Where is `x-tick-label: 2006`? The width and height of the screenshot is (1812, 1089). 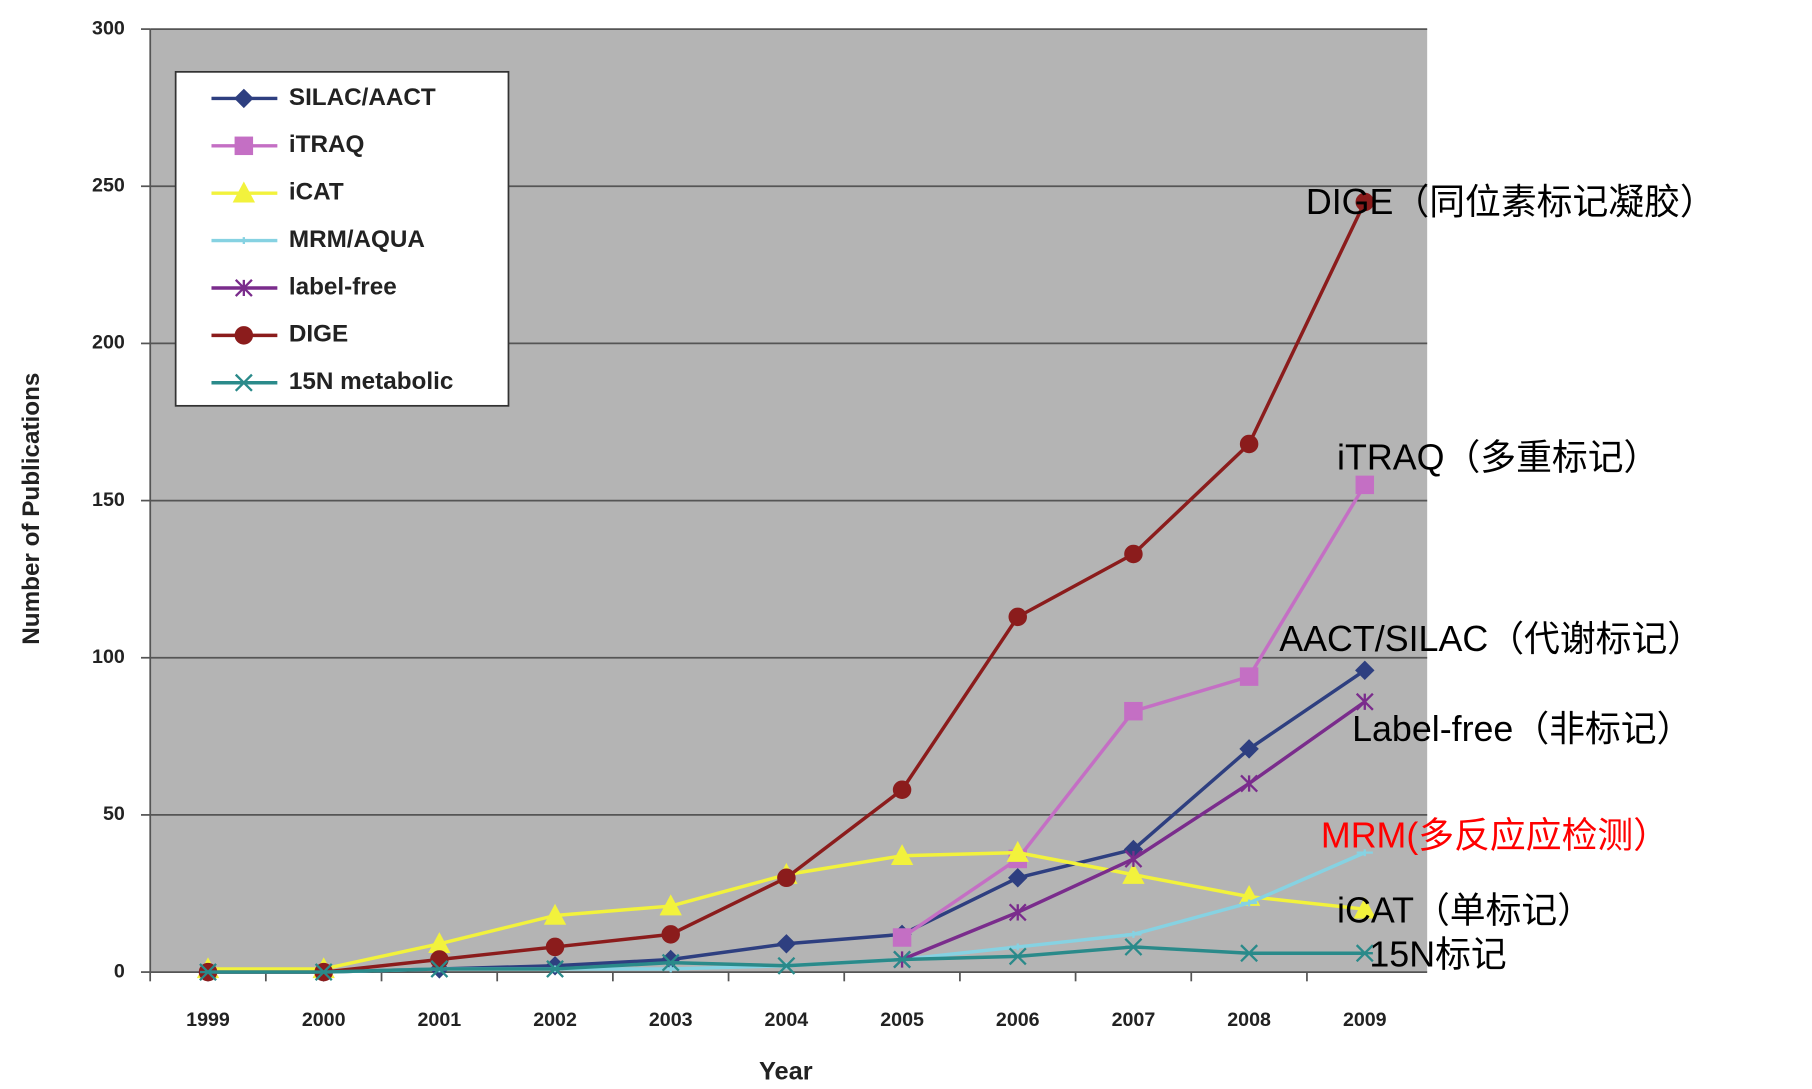
x-tick-label: 2006 is located at coordinates (1018, 1020).